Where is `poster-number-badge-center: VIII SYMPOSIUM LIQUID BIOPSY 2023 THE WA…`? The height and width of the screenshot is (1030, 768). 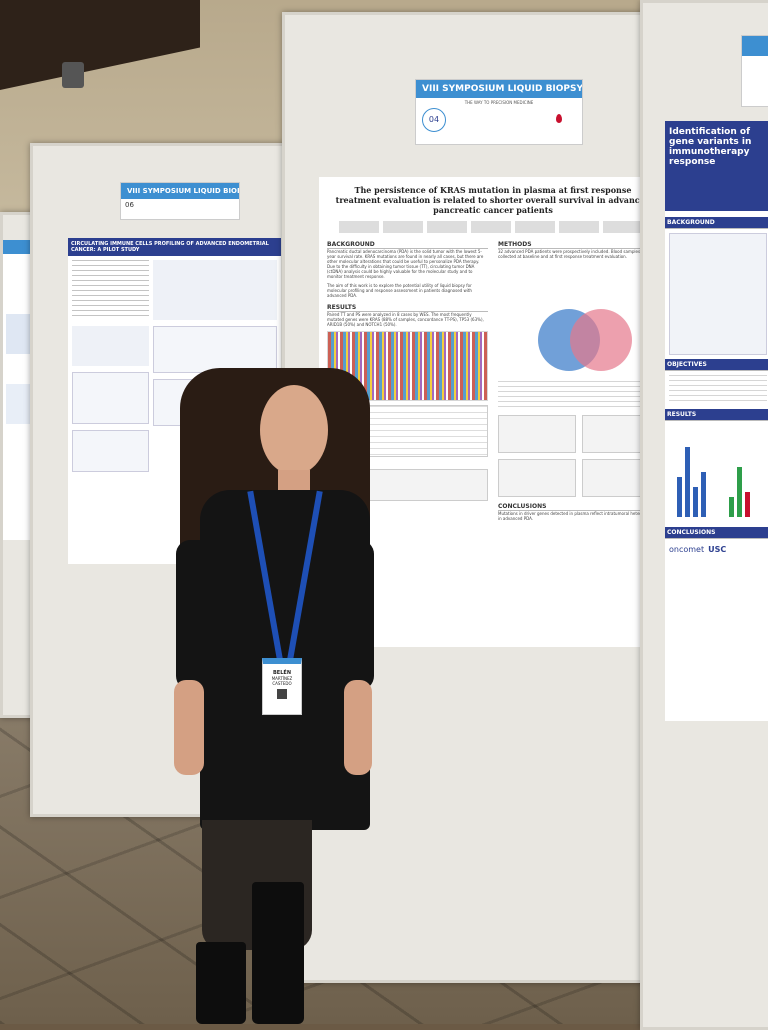 poster-number-badge-center: VIII SYMPOSIUM LIQUID BIOPSY 2023 THE WA… is located at coordinates (499, 112).